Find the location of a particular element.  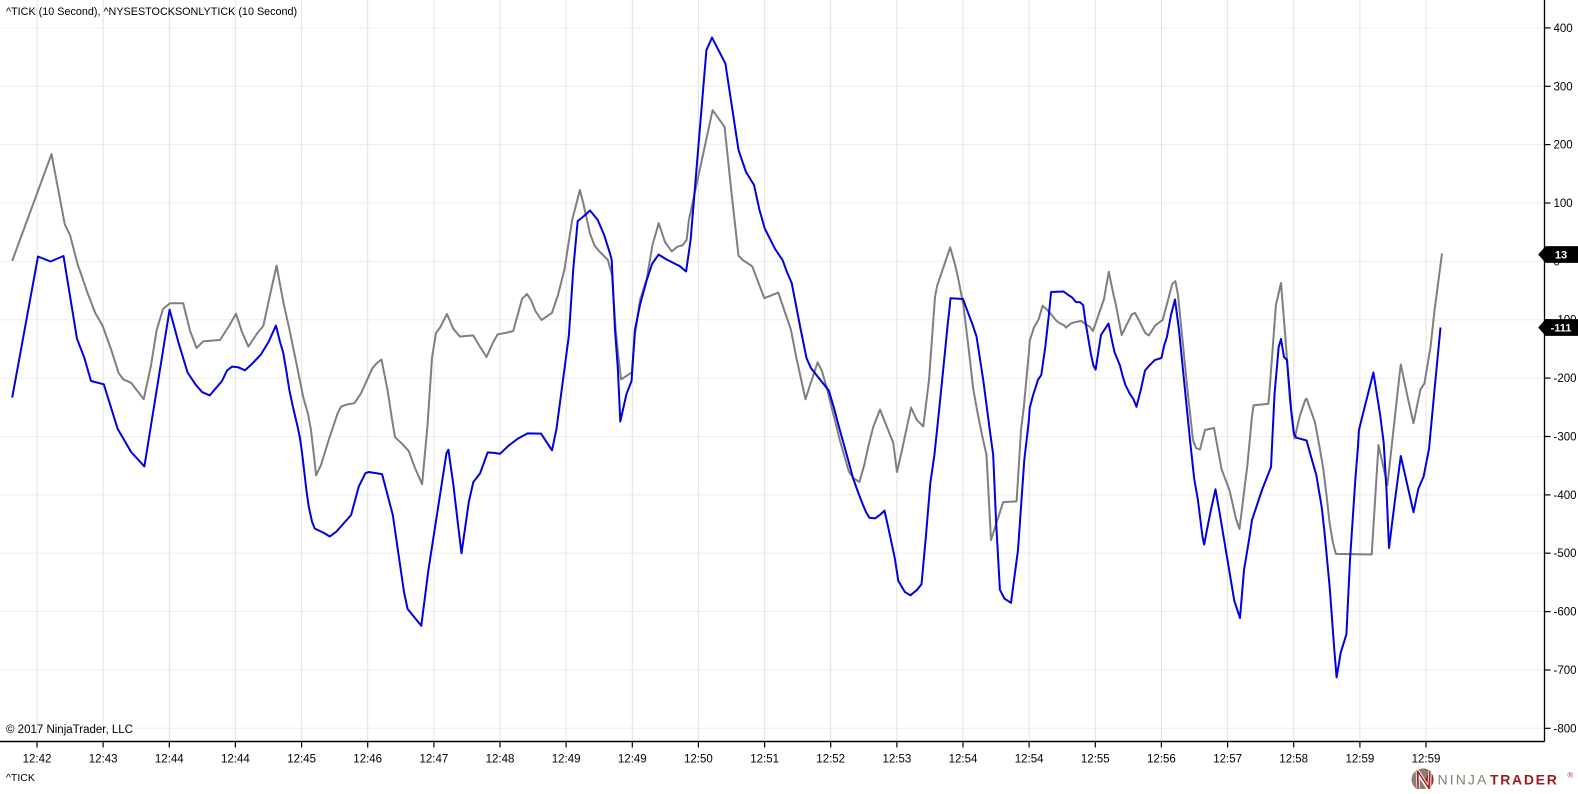

svg-text: 200 is located at coordinates (1563, 146).